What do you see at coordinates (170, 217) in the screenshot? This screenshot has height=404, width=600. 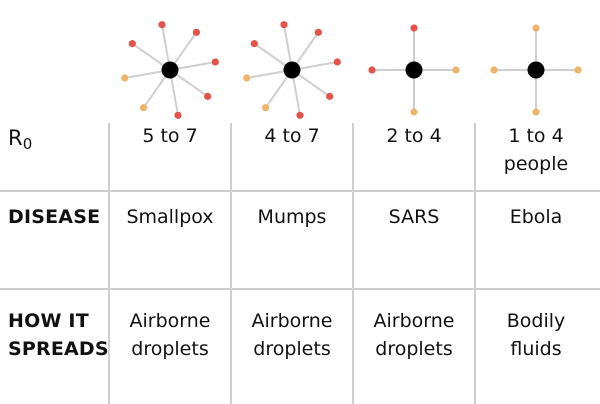 I see `disease-cell: Smallpox` at bounding box center [170, 217].